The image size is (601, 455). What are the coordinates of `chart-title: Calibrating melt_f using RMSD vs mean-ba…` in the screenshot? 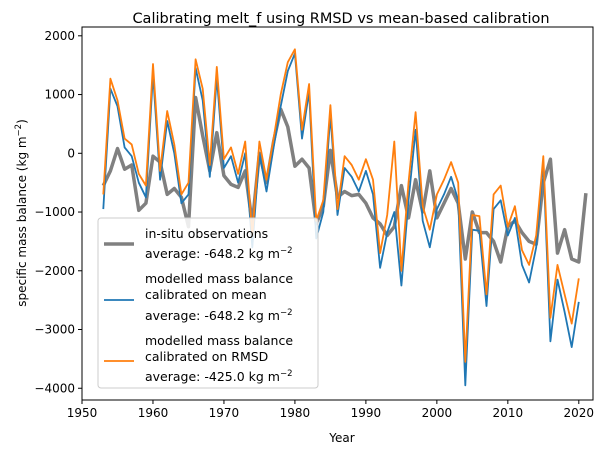 It's located at (340, 19).